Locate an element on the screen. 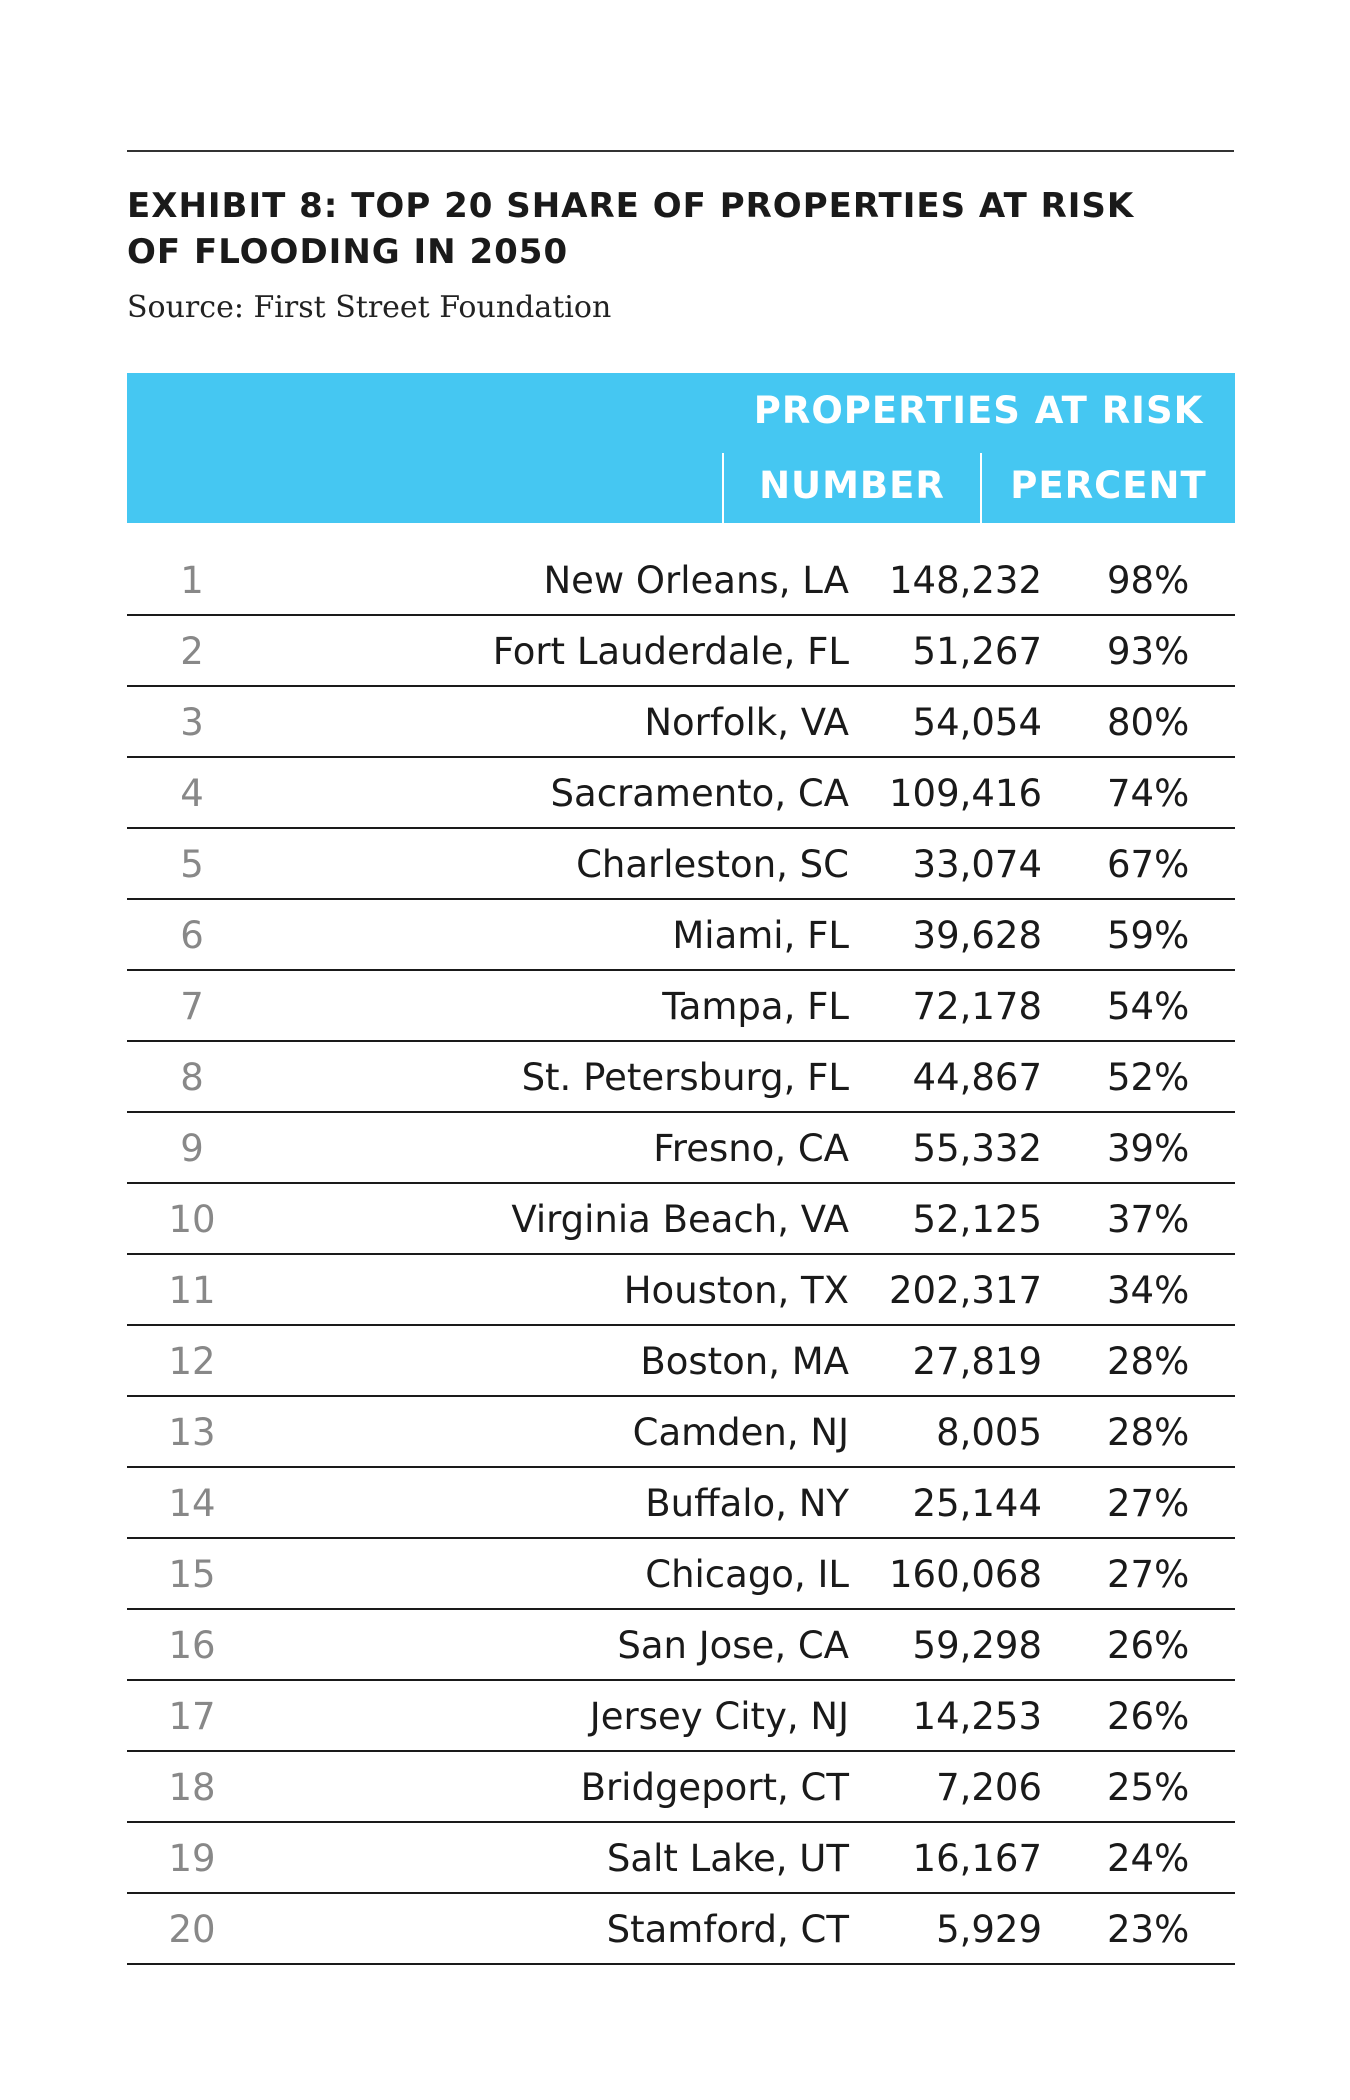 This screenshot has height=2100, width=1350. city-cell: Charleston, SC is located at coordinates (712, 864).